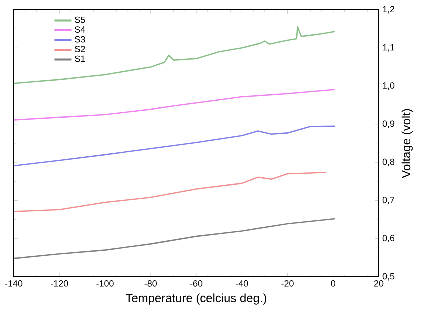 The image size is (445, 330). What do you see at coordinates (379, 283) in the screenshot?
I see `x-tick-label: 20` at bounding box center [379, 283].